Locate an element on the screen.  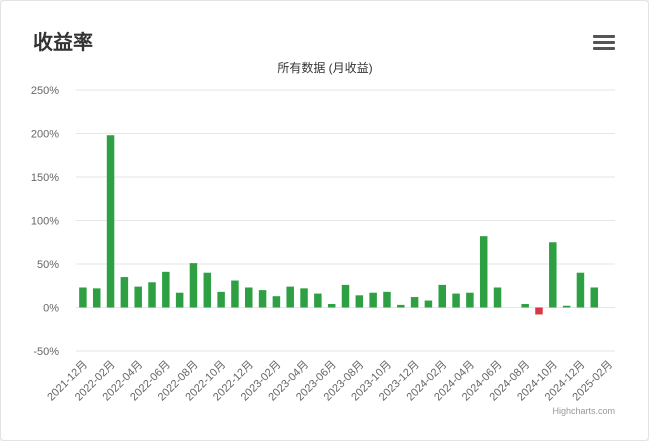
card-title: 收益率 is located at coordinates (63, 43).